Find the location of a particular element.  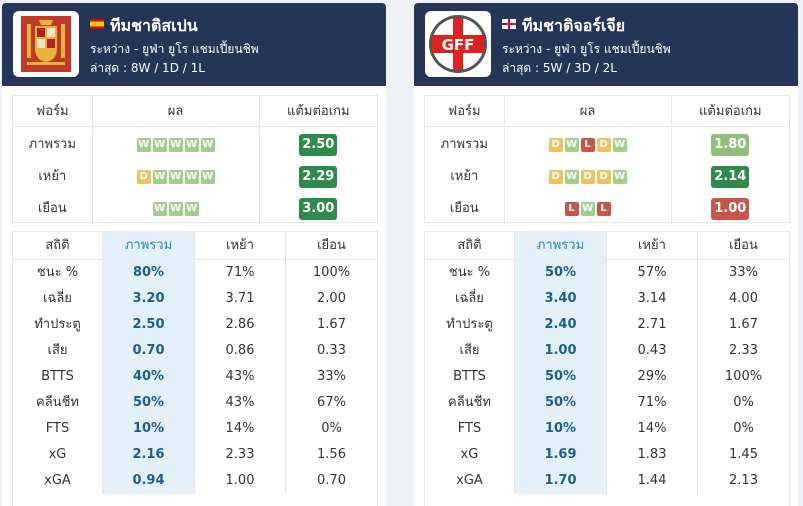

team-logo is located at coordinates (46, 44).